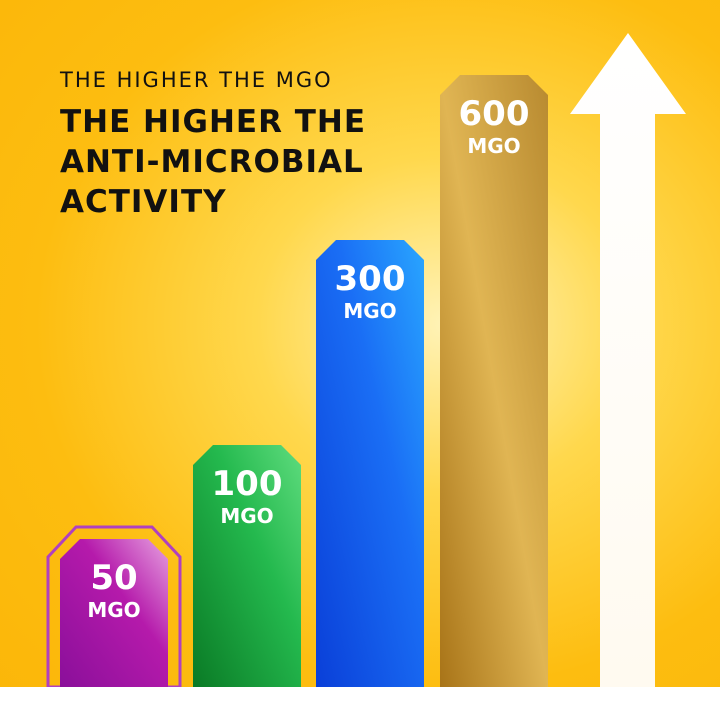 The height and width of the screenshot is (720, 720). Describe the element at coordinates (494, 114) in the screenshot. I see `bar-value-label: 600` at that location.